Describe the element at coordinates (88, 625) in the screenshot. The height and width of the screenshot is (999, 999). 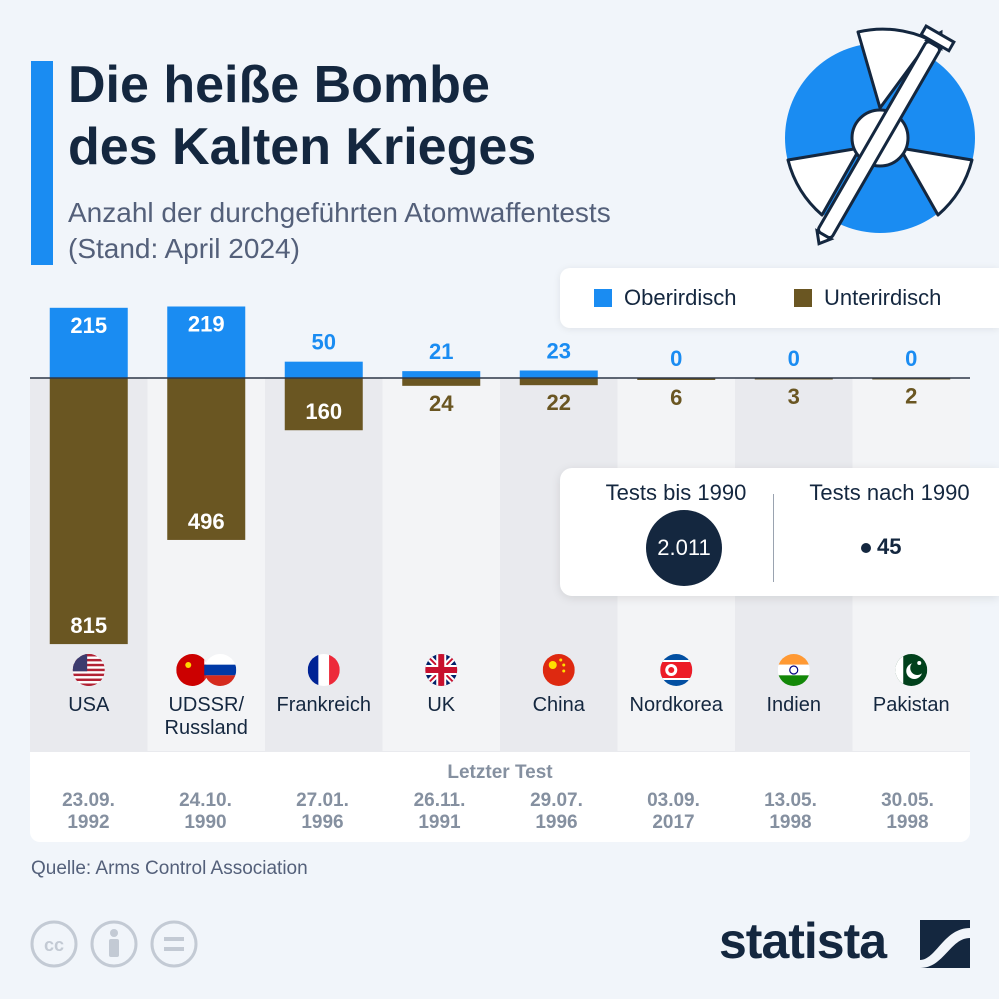
I see `value-label-below: 815` at that location.